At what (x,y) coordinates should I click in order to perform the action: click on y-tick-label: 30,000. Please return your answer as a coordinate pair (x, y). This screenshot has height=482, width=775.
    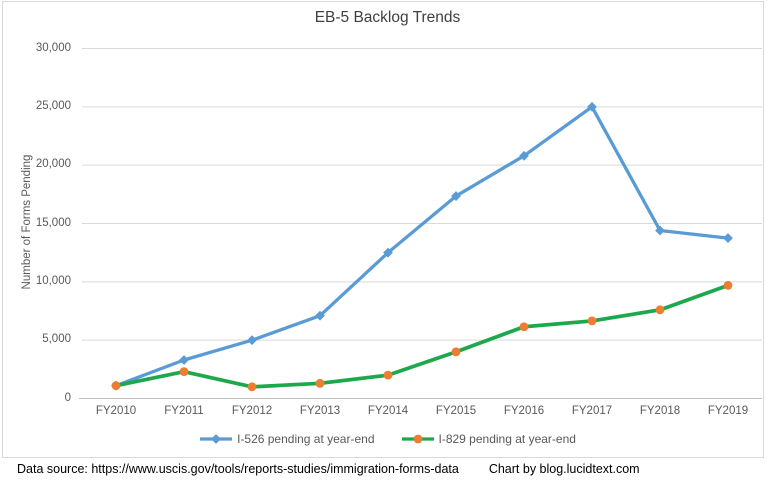
    Looking at the image, I should click on (53, 47).